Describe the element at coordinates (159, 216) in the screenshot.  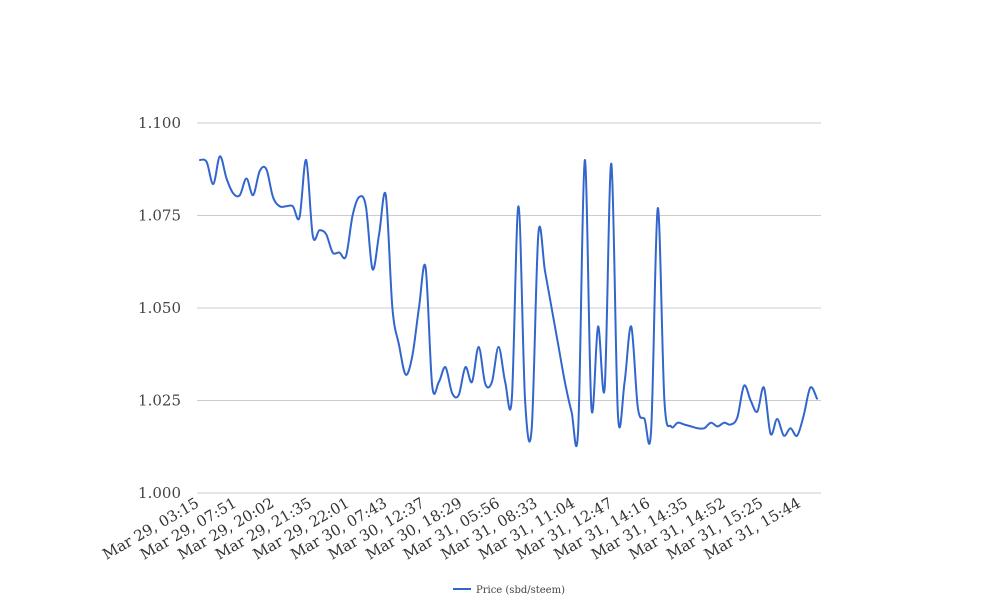
I see `y-tick-label: 1.075` at that location.